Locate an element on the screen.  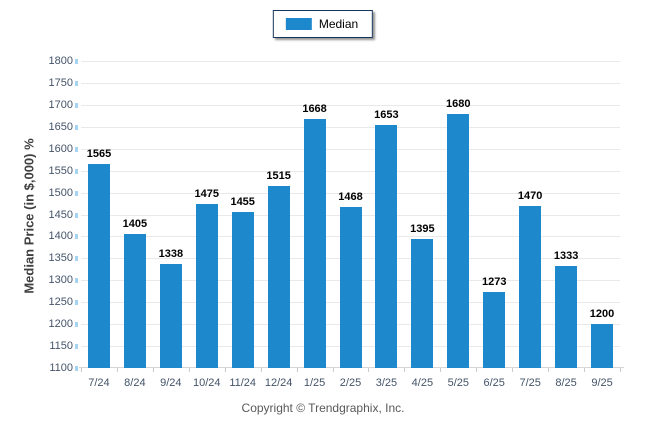
bar-10/24 is located at coordinates (206, 285).